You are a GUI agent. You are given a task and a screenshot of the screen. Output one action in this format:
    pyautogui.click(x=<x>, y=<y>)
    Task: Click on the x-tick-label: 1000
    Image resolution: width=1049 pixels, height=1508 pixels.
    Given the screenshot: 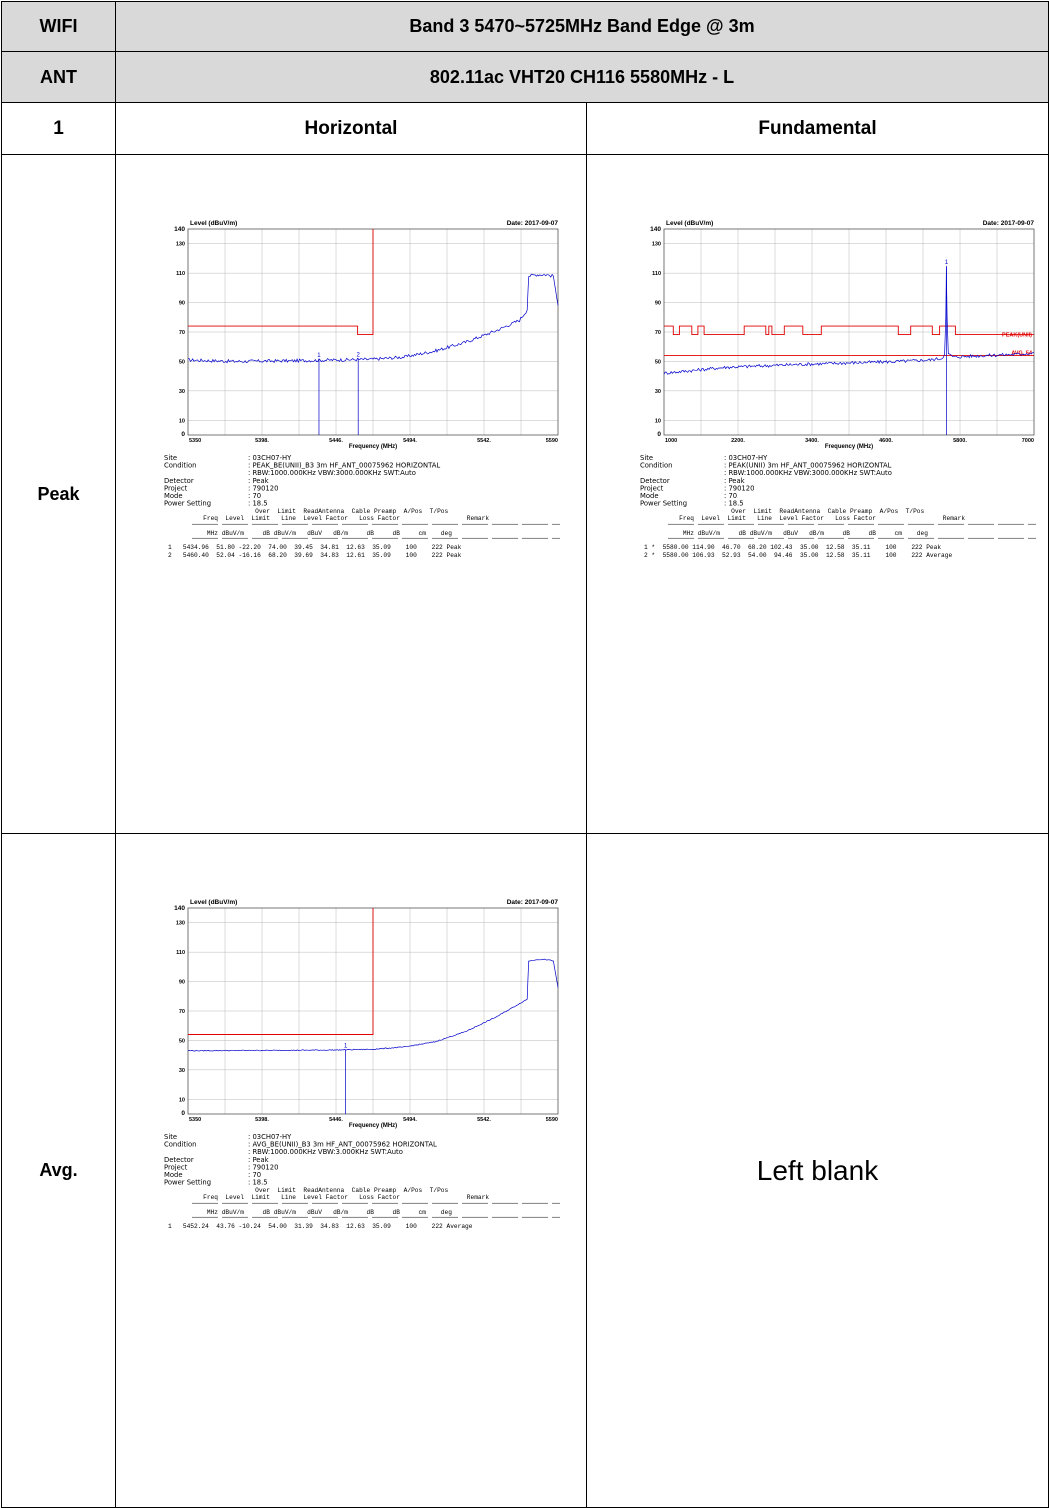 What is the action you would take?
    pyautogui.click(x=671, y=441)
    